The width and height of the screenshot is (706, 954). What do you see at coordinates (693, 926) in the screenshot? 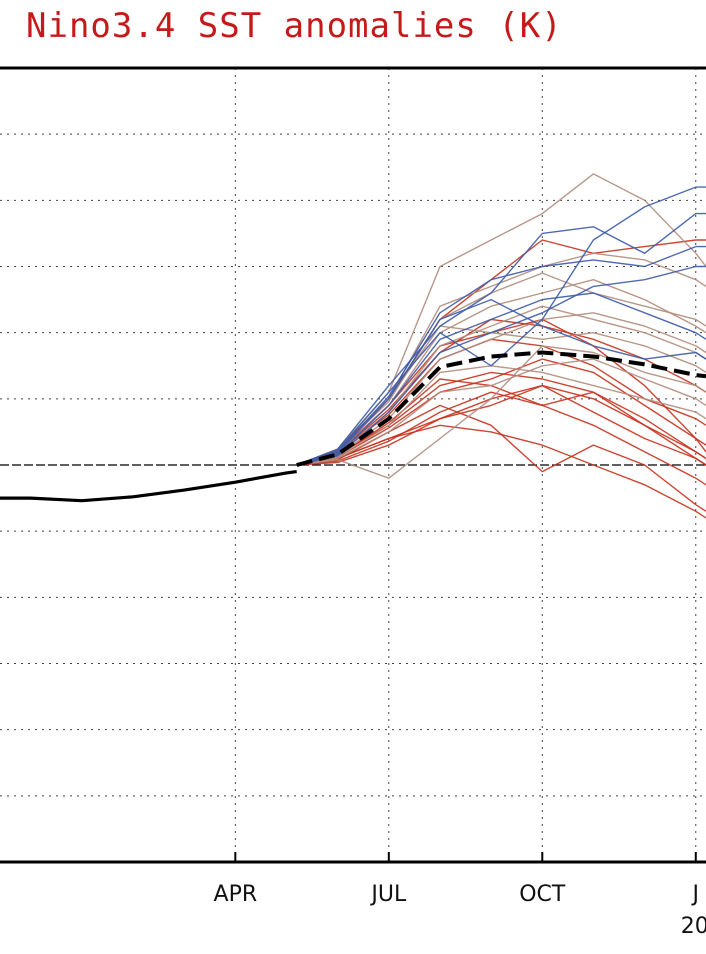
I see `x-year-label: 20` at bounding box center [693, 926].